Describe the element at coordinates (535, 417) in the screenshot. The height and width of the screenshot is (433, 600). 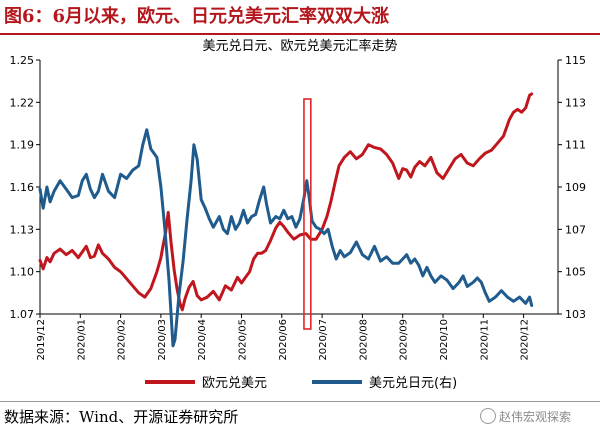
I see `watermark-text: 赵伟宏观探索` at that location.